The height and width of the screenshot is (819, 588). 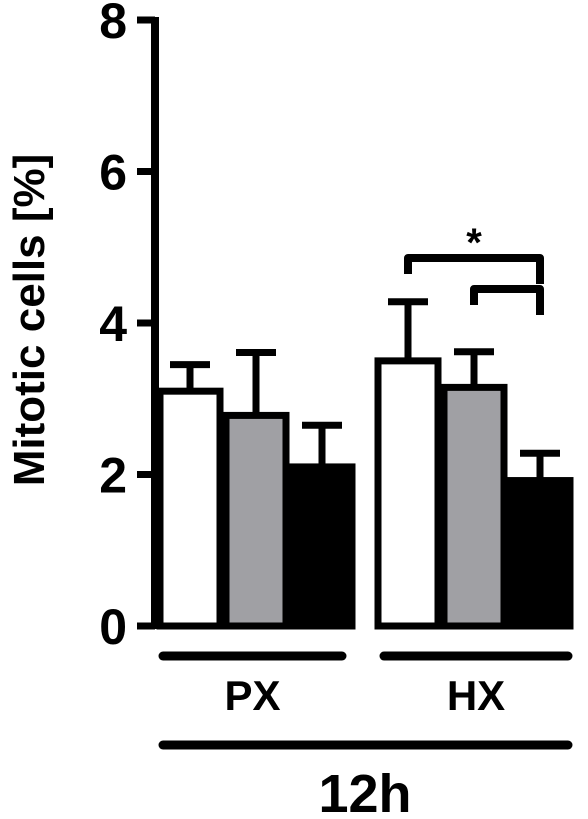 What do you see at coordinates (113, 627) in the screenshot?
I see `y-tick-label: 0` at bounding box center [113, 627].